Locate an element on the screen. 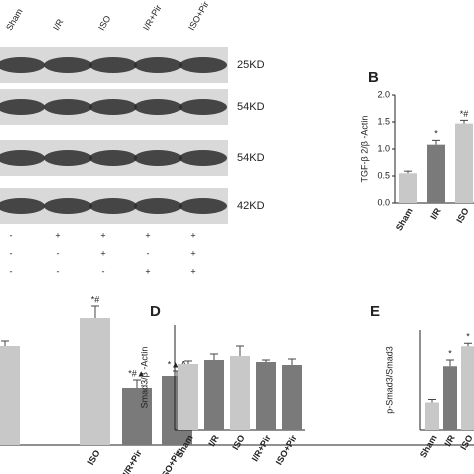  band-size: 25KD is located at coordinates (251, 65).